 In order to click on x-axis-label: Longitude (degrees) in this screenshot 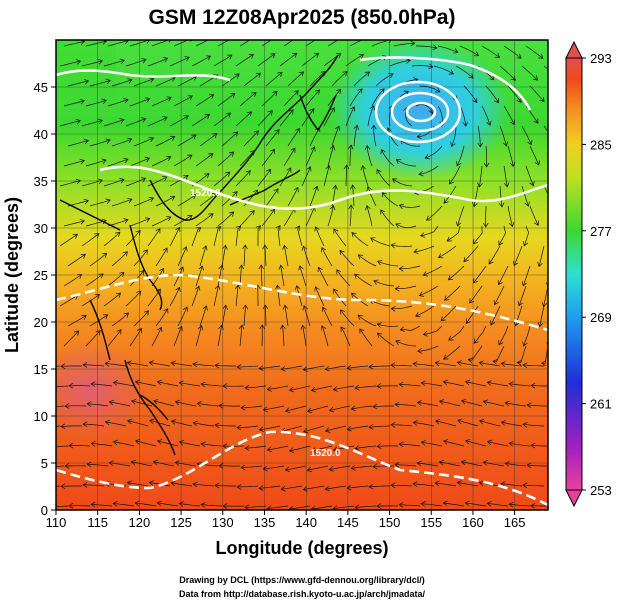, I will do `click(301, 548)`.